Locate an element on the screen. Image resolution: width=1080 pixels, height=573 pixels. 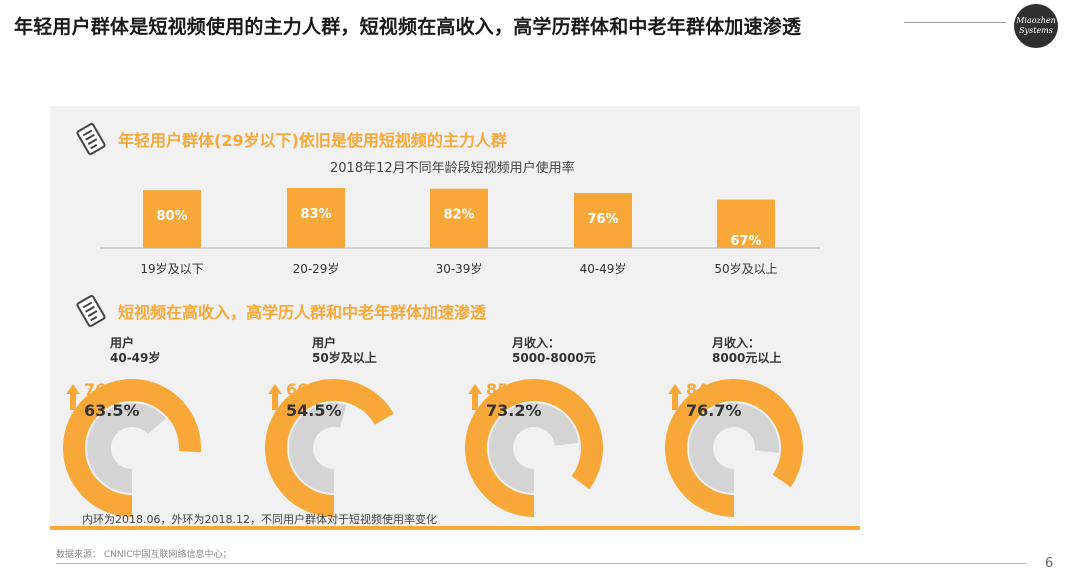
bar-value-label: 76% is located at coordinates (602, 219).